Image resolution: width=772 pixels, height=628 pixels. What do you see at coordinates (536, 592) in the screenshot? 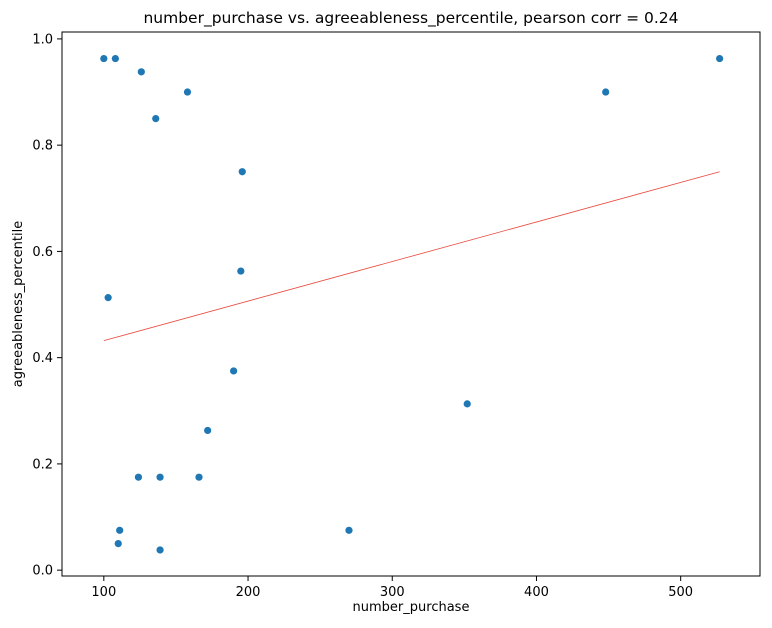
I see `x-tick-label: 400` at bounding box center [536, 592].